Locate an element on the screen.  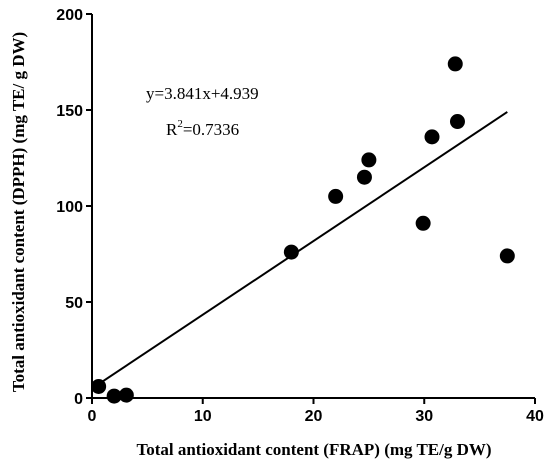
r-squared-value: =0.7336 is located at coordinates (211, 129).